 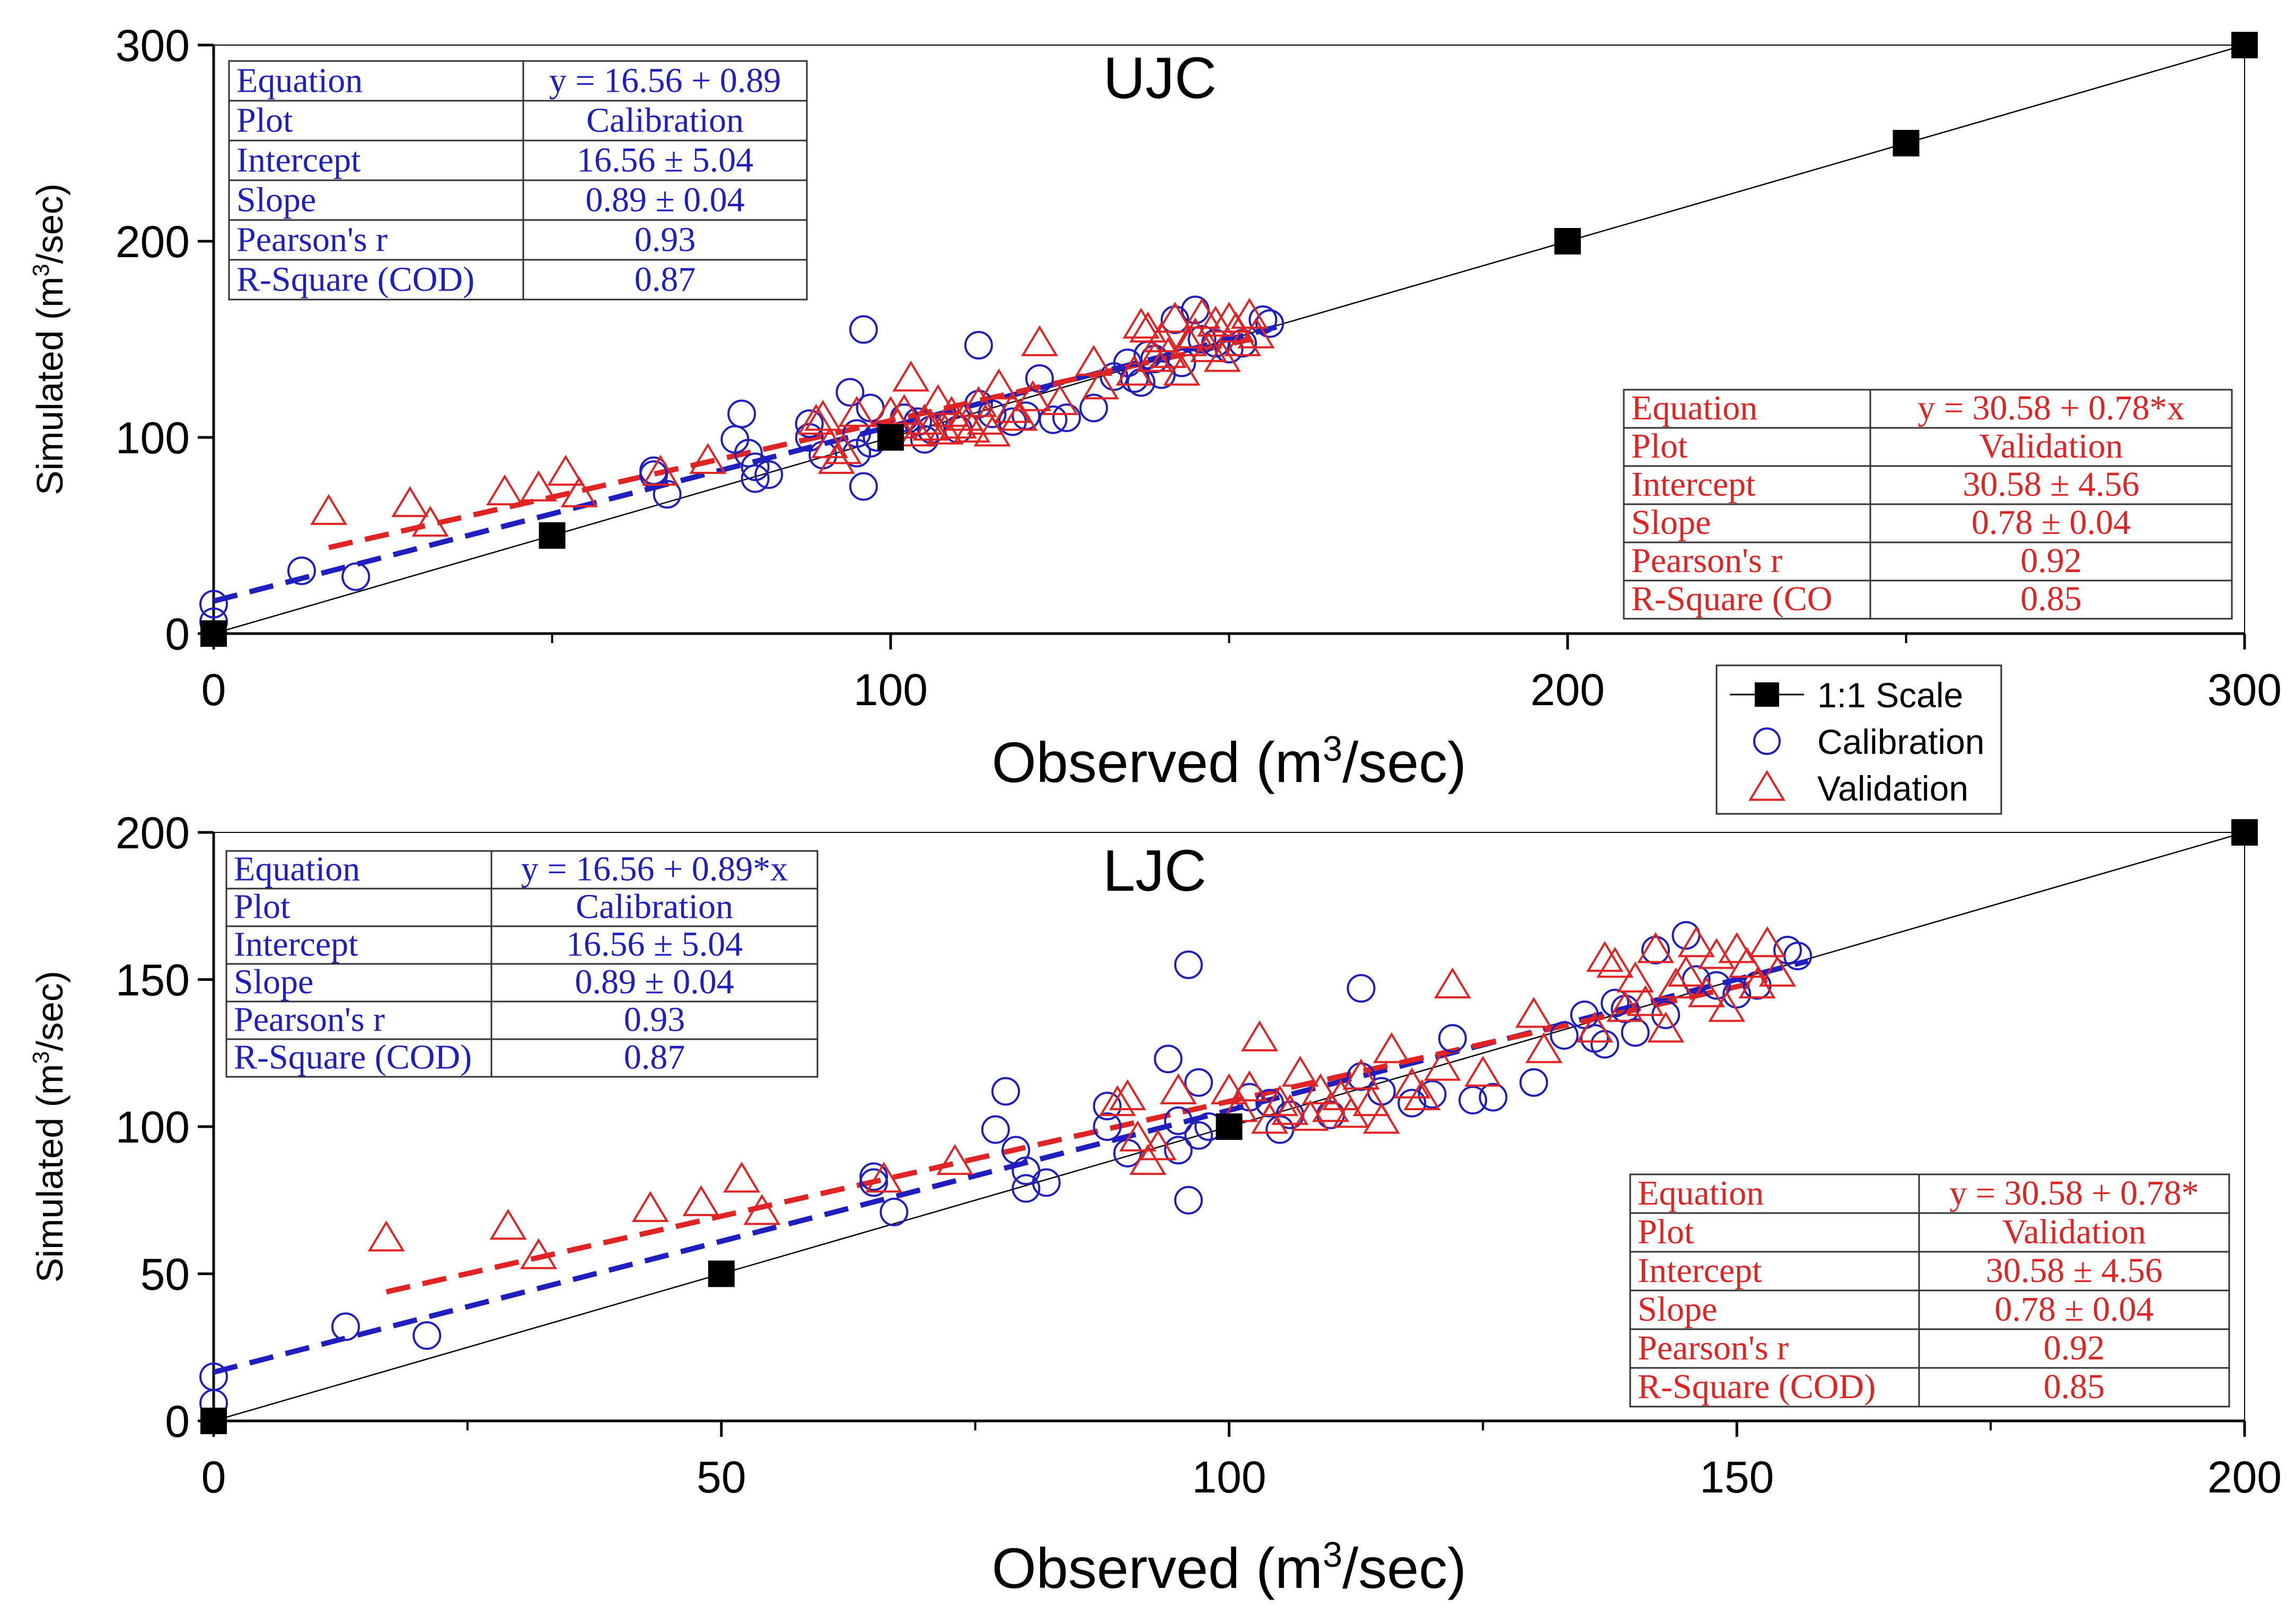 I want to click on legend-square-marker, so click(x=1767, y=694).